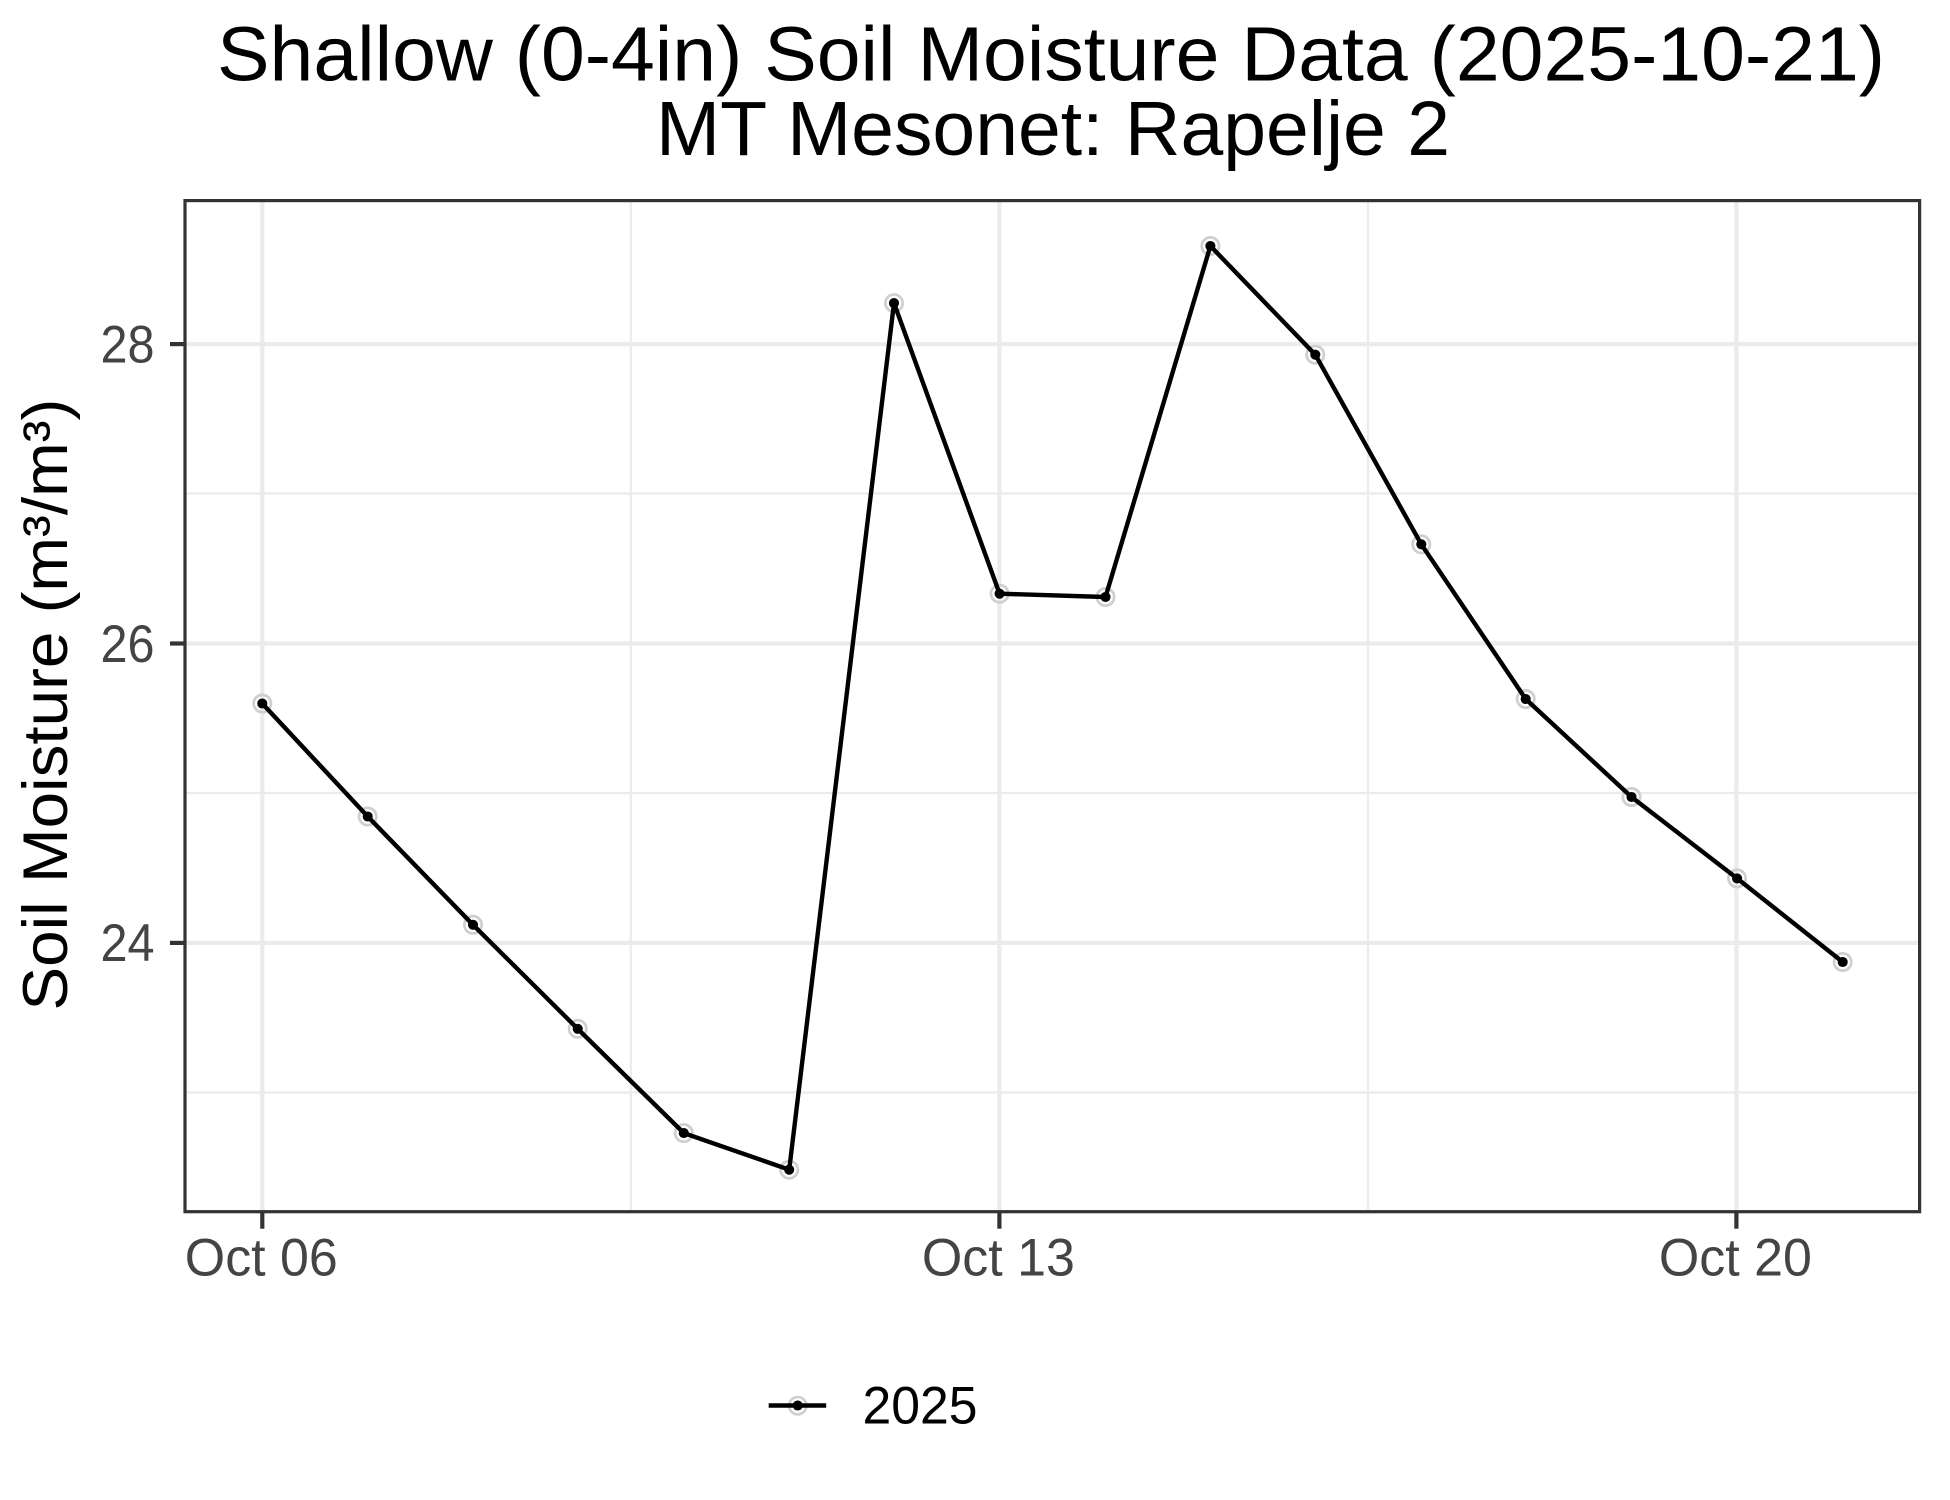 Image resolution: width=1950 pixels, height=1500 pixels. What do you see at coordinates (128, 644) in the screenshot?
I see `svg-text: 26` at bounding box center [128, 644].